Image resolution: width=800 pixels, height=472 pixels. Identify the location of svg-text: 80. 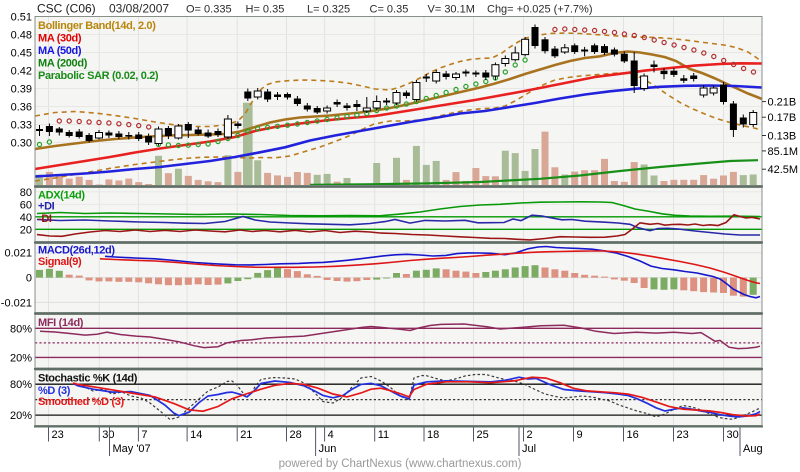
(26, 193).